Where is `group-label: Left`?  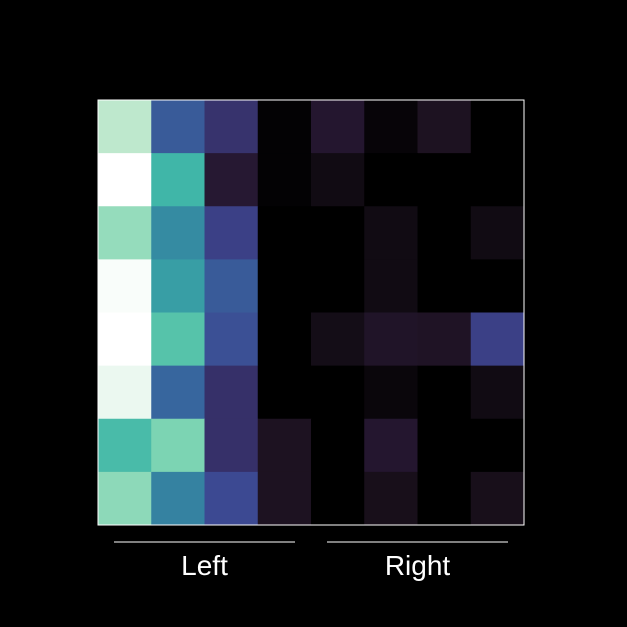 group-label: Left is located at coordinates (204, 565).